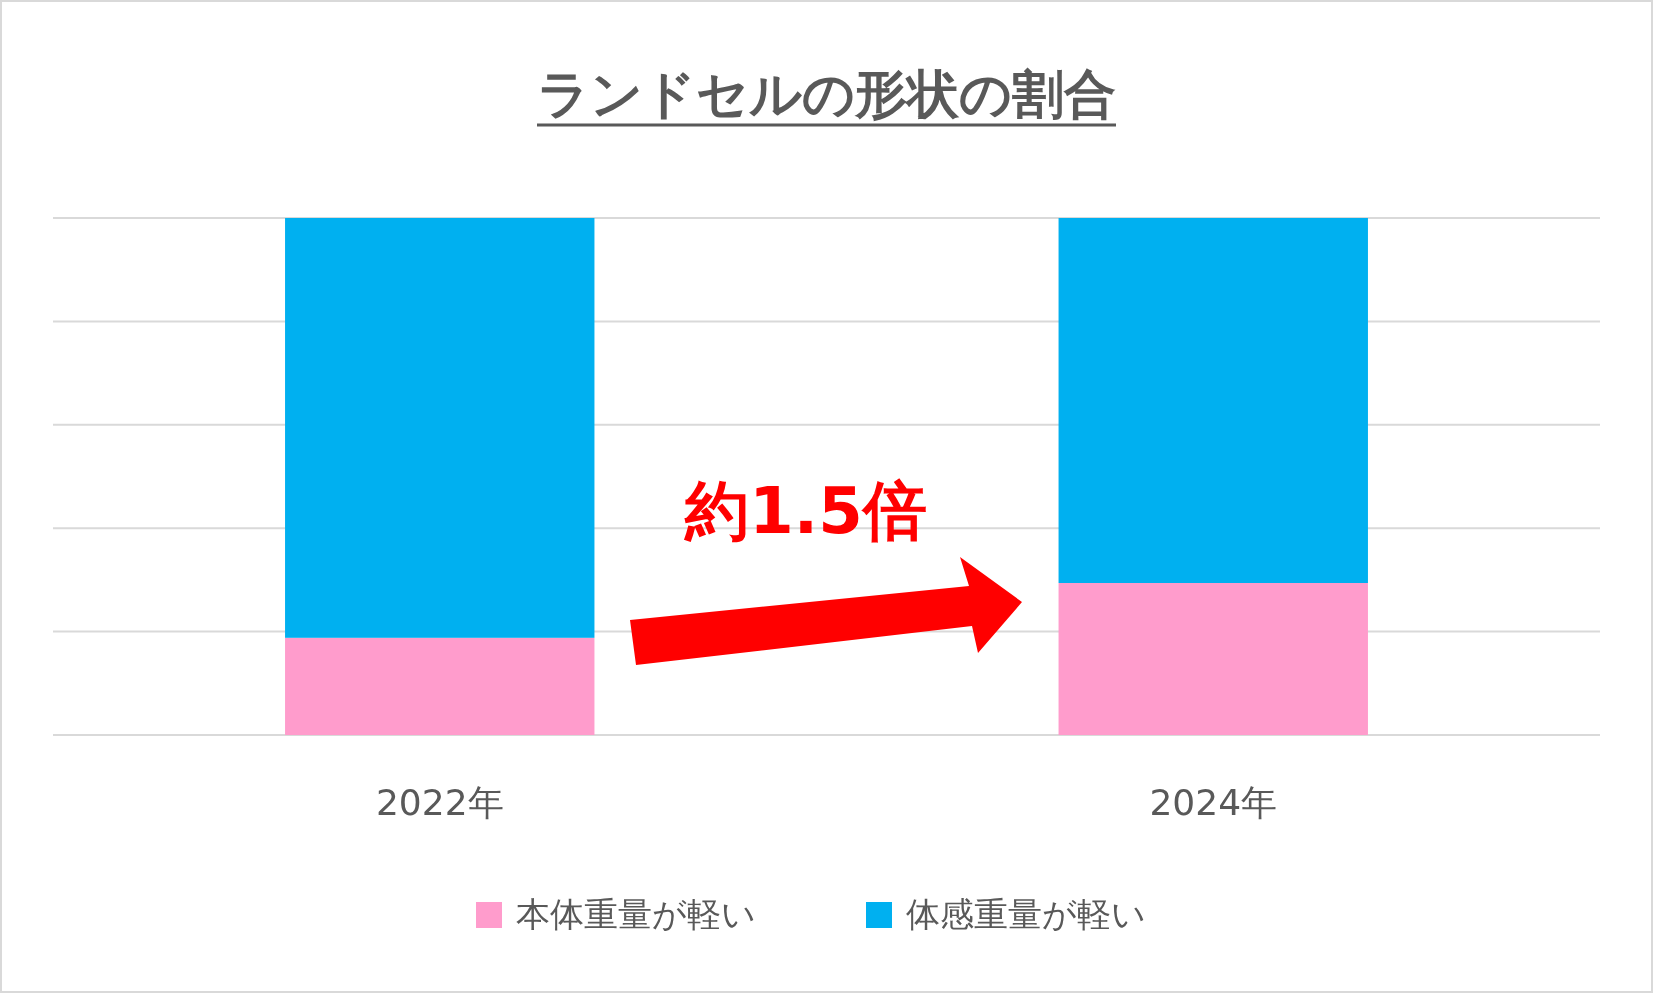 Image resolution: width=1653 pixels, height=993 pixels. I want to click on x-tick-label: 2024年, so click(1213, 802).